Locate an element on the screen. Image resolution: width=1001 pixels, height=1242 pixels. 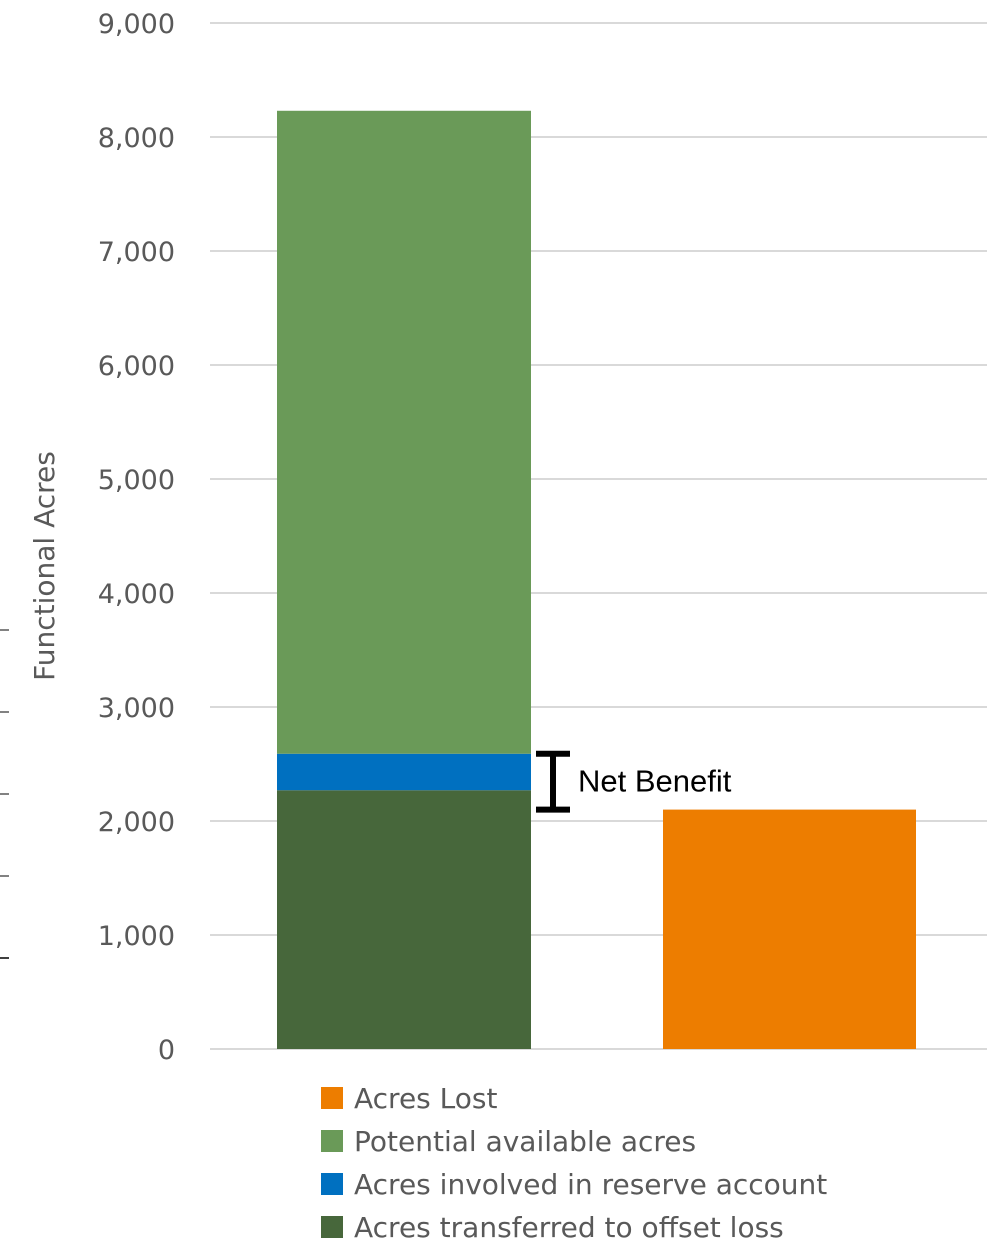
y-tick-label: 5,000 is located at coordinates (136, 480).